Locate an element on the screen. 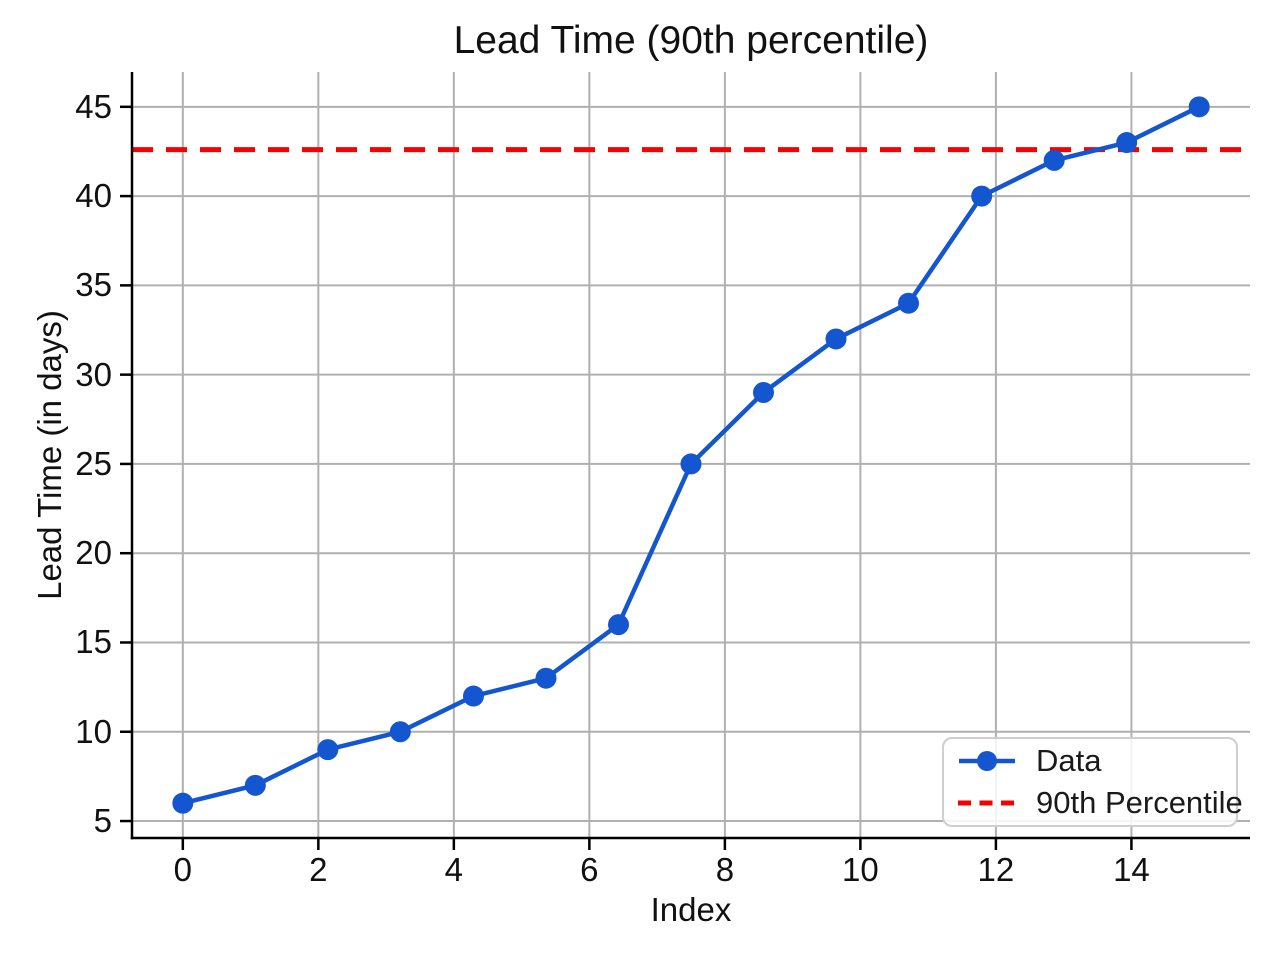 This screenshot has height=960, width=1280. data-series-swatch-icon is located at coordinates (987, 761).